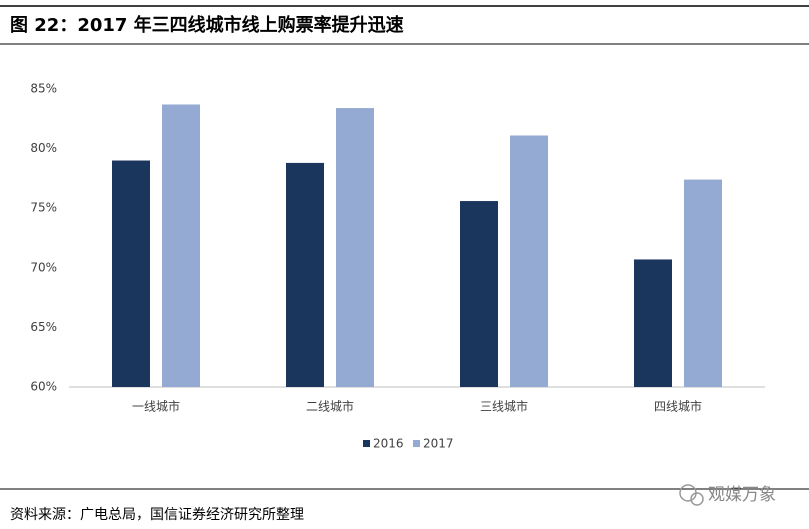 This screenshot has height=529, width=809. Describe the element at coordinates (157, 515) in the screenshot. I see `source-note: 资料来源：广电总局，国信证券经济研究所整理` at that location.